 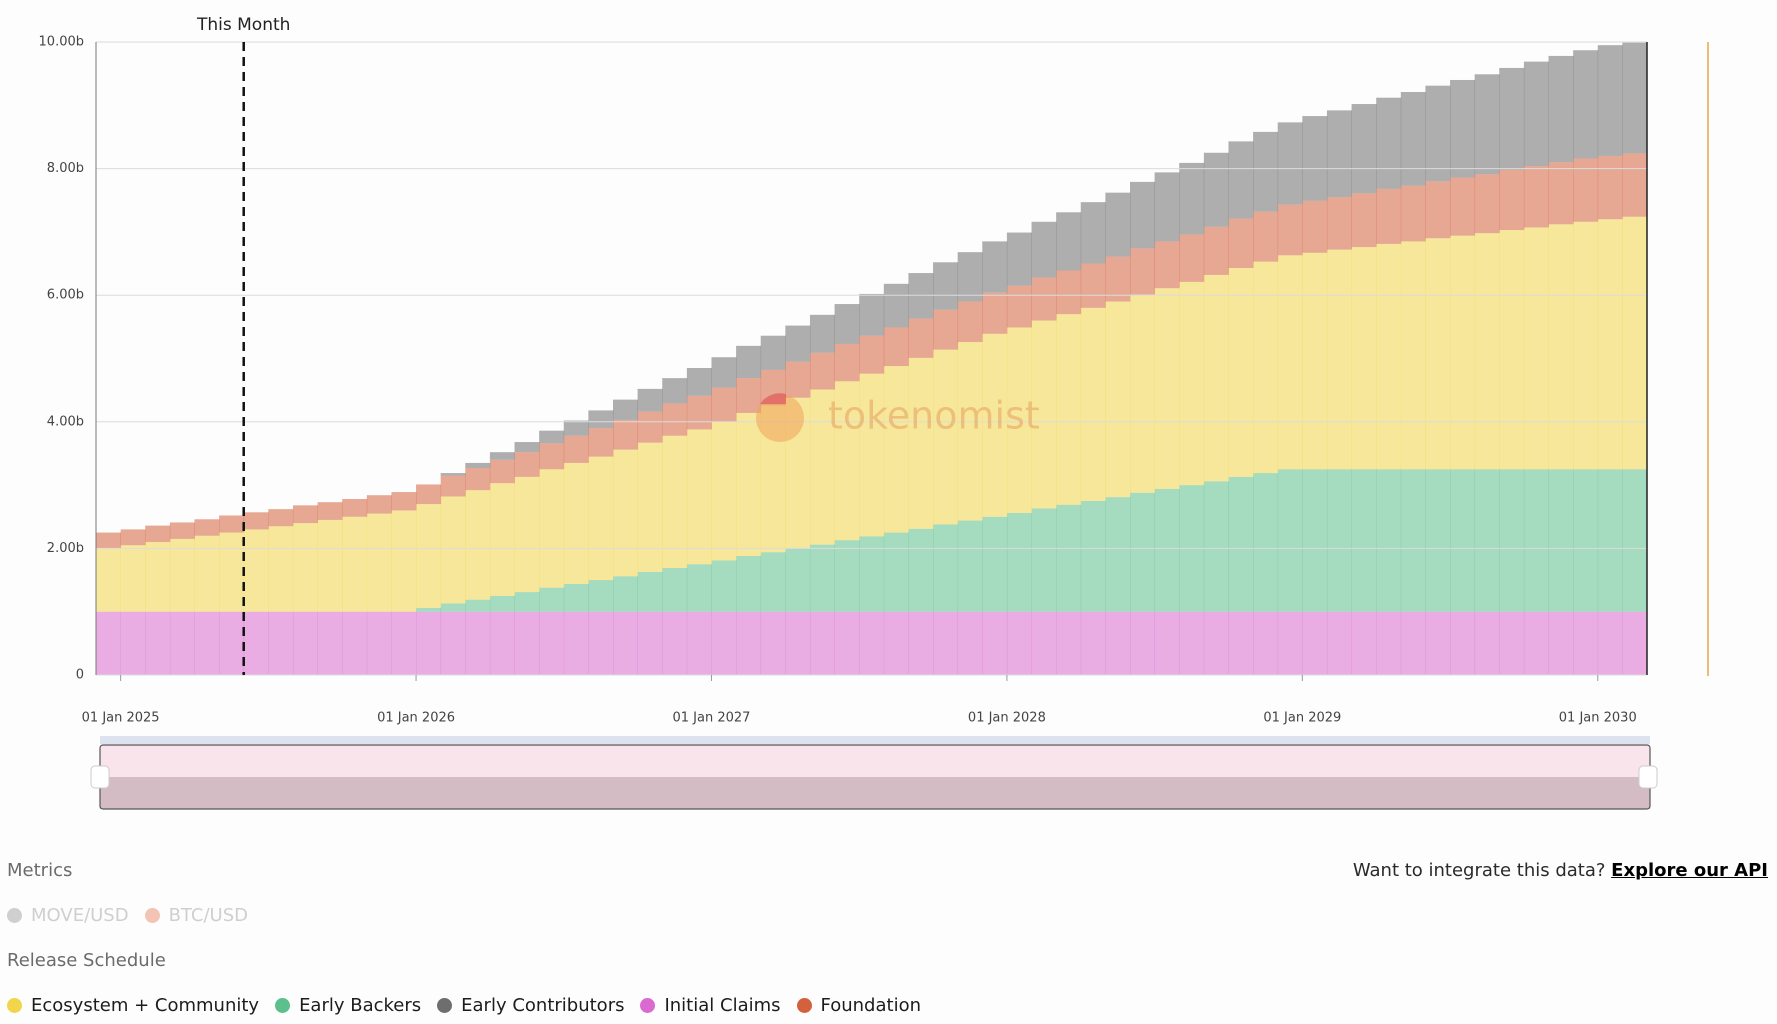 I want to click on legend-item: Early Contributors, so click(x=530, y=1005).